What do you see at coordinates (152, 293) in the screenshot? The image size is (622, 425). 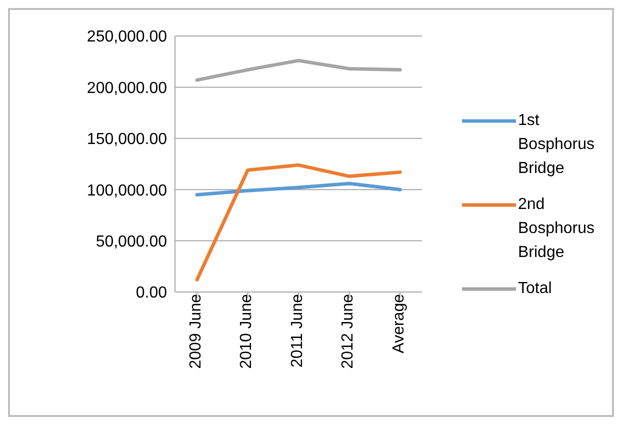 I see `y-tick-label: 0.00` at bounding box center [152, 293].